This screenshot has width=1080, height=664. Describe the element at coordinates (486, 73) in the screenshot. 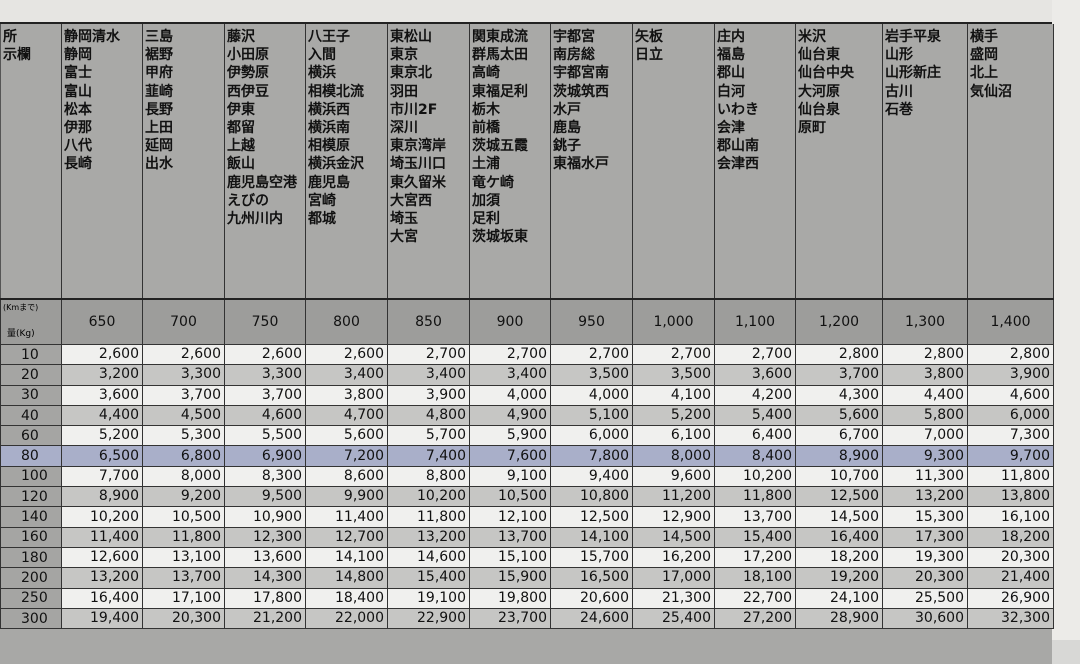

I see `area-name: 高崎` at that location.